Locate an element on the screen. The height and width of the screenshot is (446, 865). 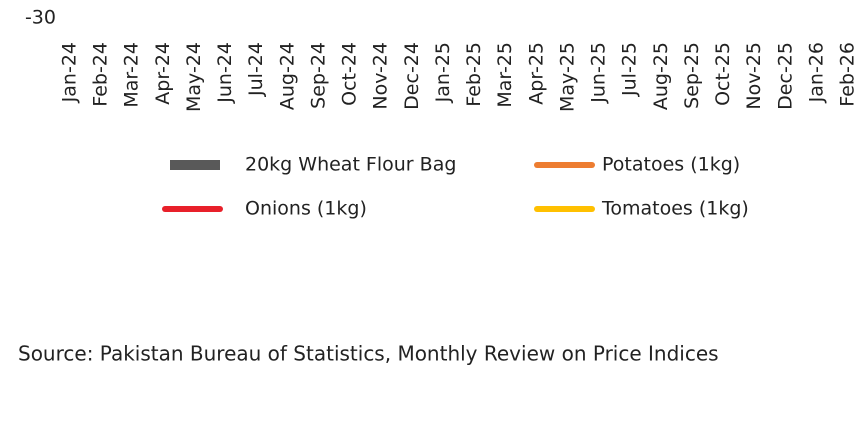
x-tick-label: Nov-24 is located at coordinates (381, 76).